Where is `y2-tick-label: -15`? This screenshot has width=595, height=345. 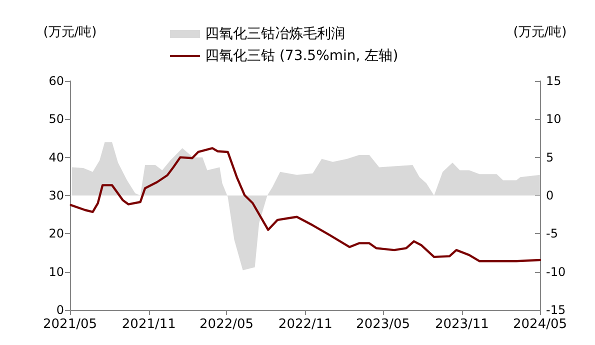 y2-tick-label: -15 is located at coordinates (556, 310).